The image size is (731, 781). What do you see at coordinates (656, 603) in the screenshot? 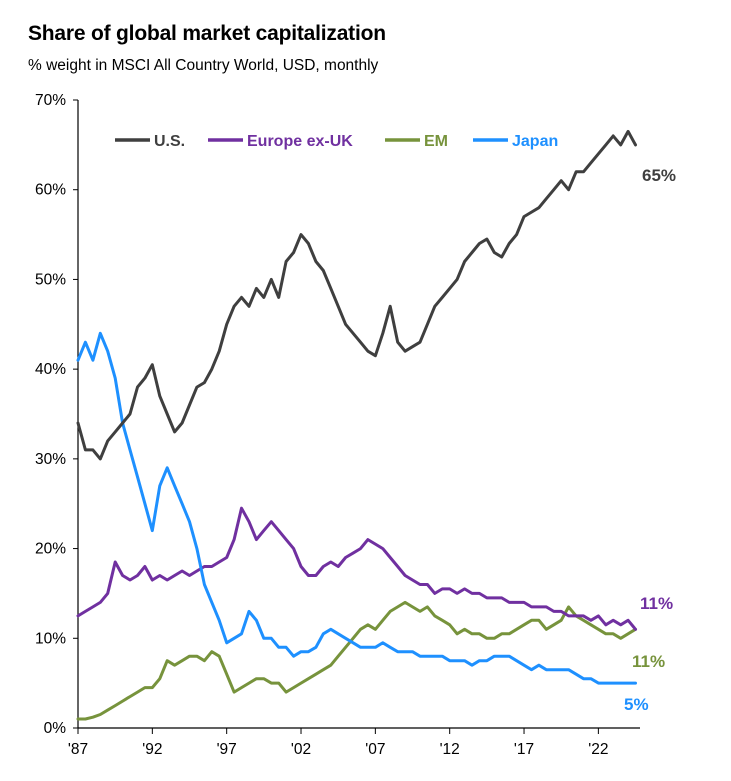
I see `end-label-europe-ex-uk: 11%` at bounding box center [656, 603].